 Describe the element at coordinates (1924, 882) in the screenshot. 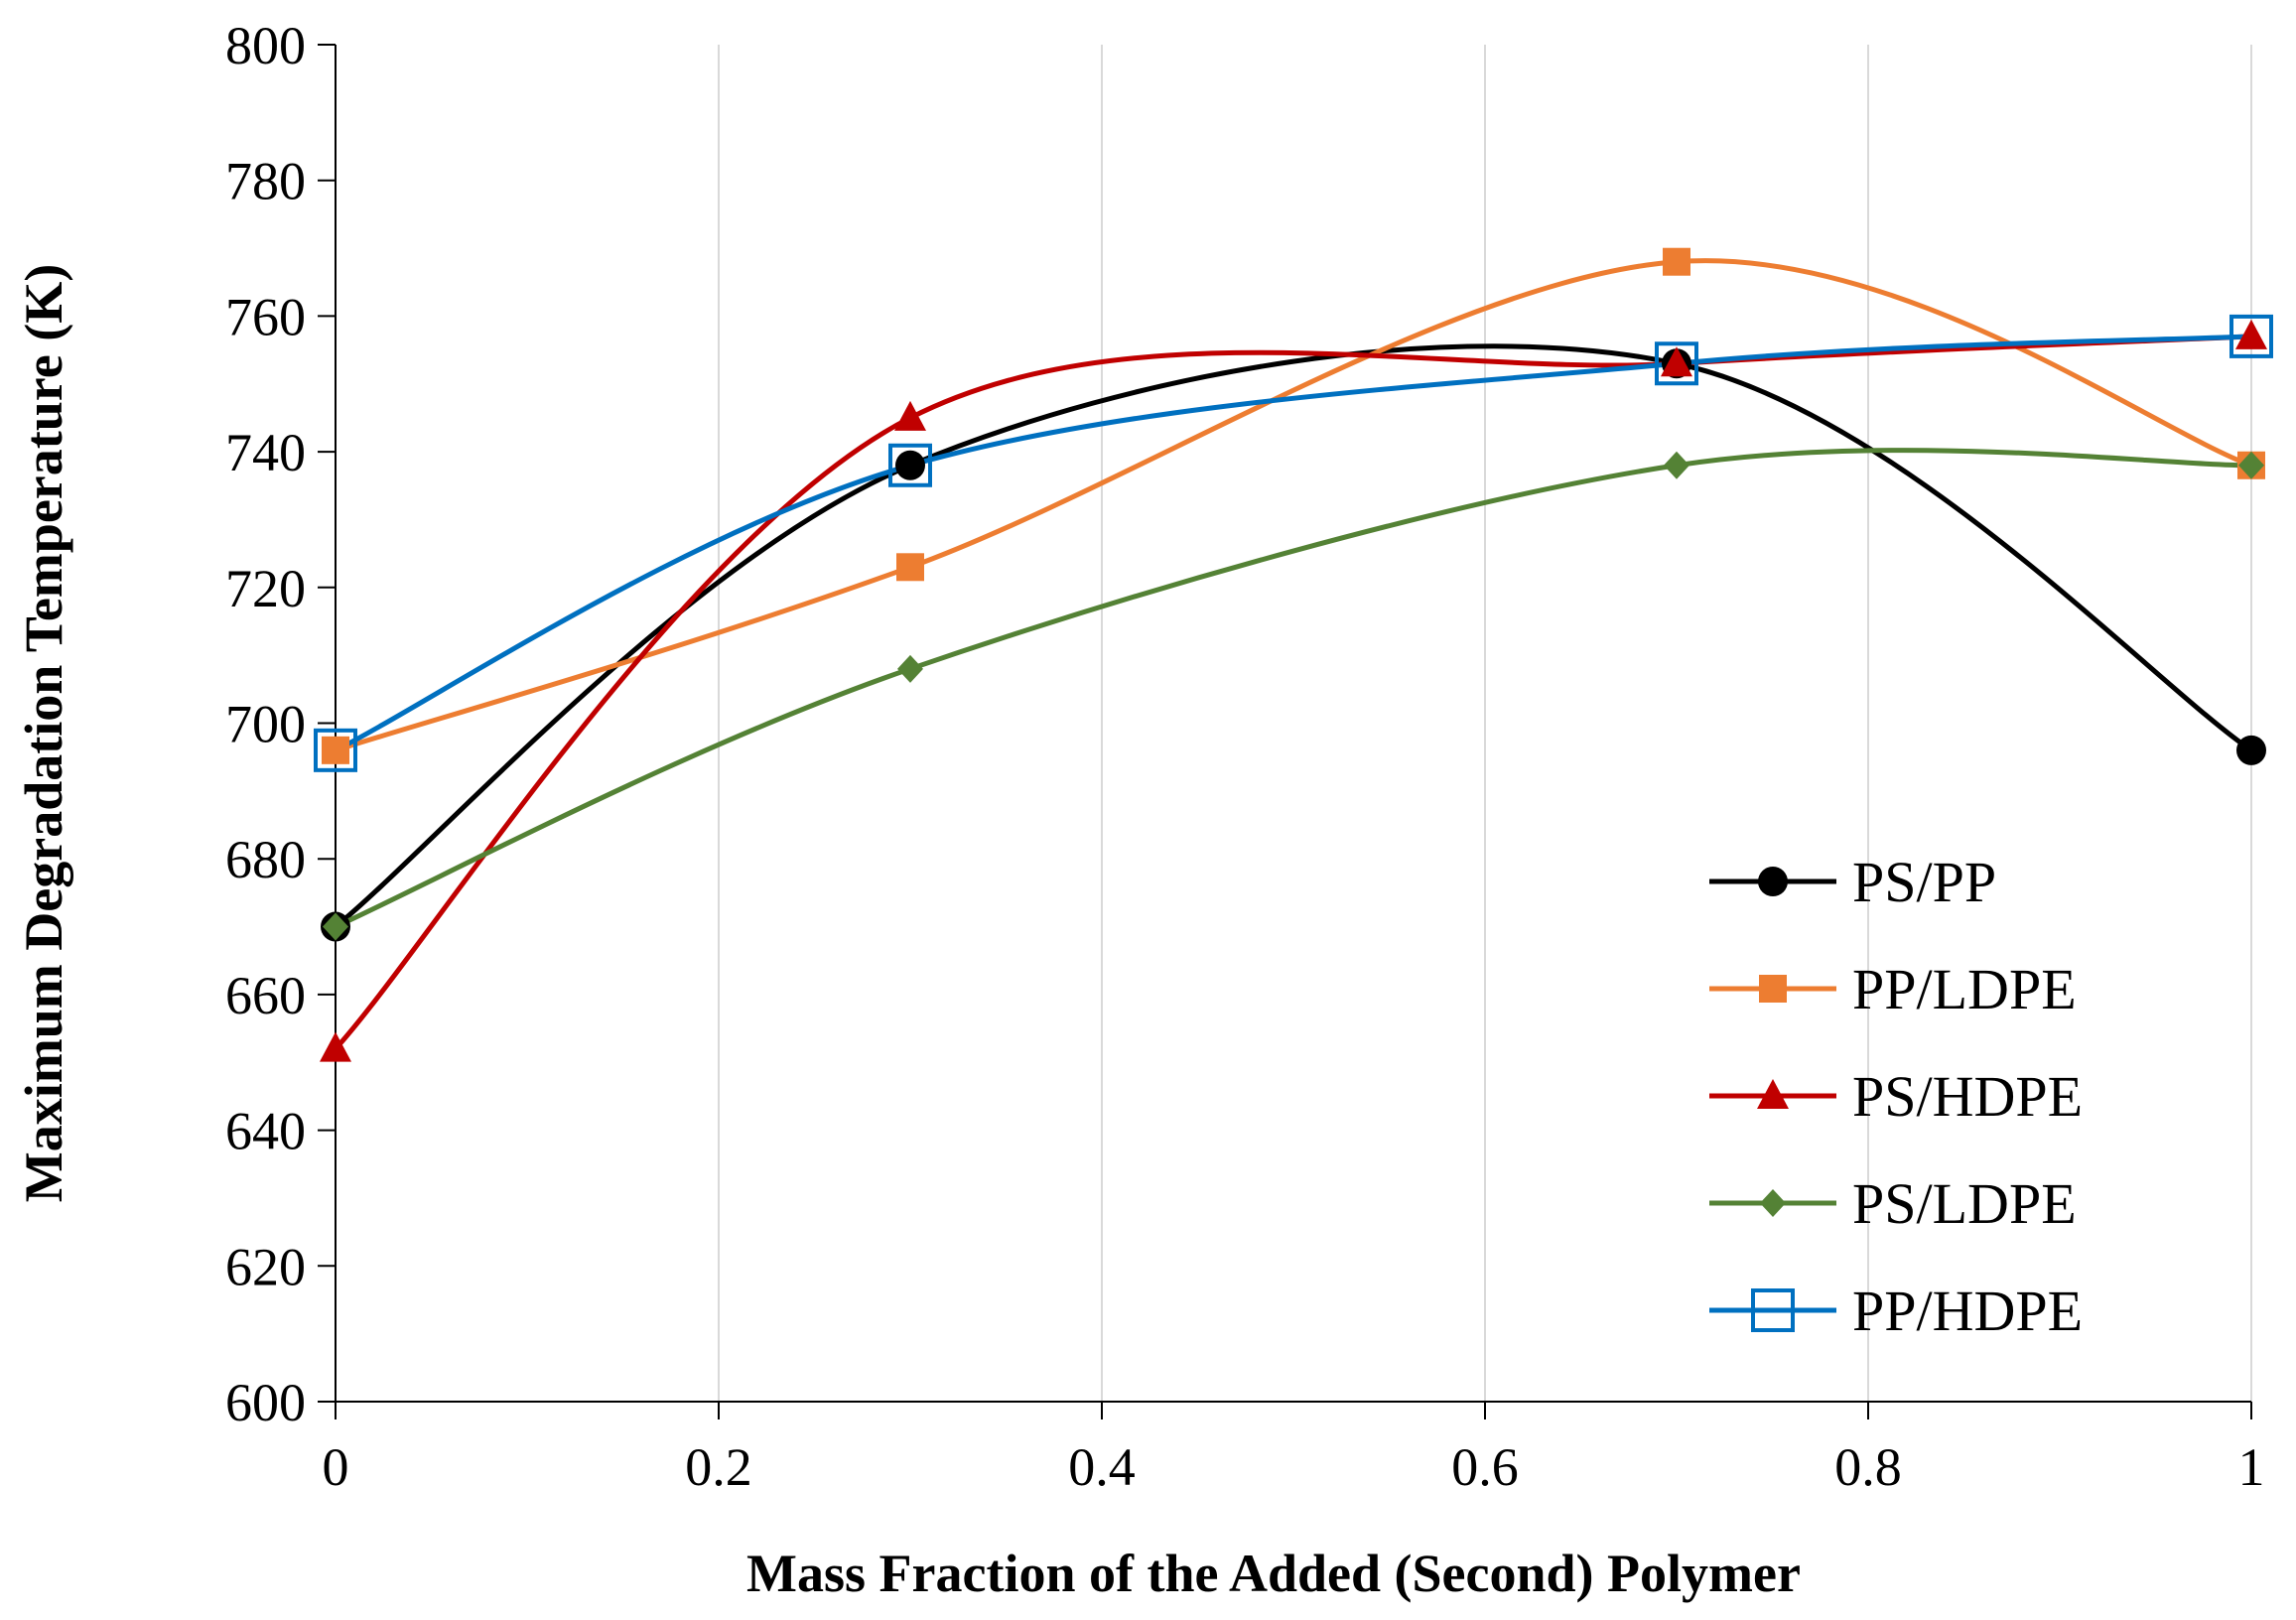

I see `legend-label-ps-pp: PS/PP` at that location.